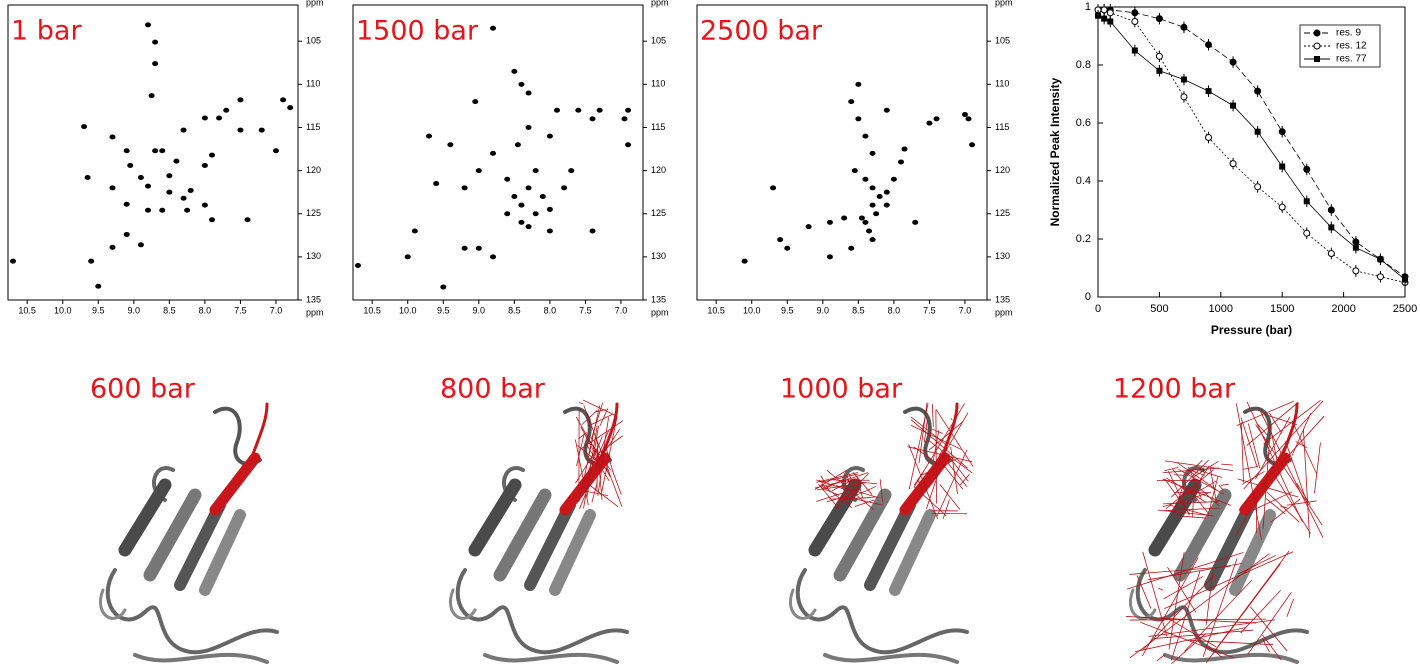 The width and height of the screenshot is (1420, 672). Describe the element at coordinates (479, 310) in the screenshot. I see `x-tick-label: 9.0` at that location.